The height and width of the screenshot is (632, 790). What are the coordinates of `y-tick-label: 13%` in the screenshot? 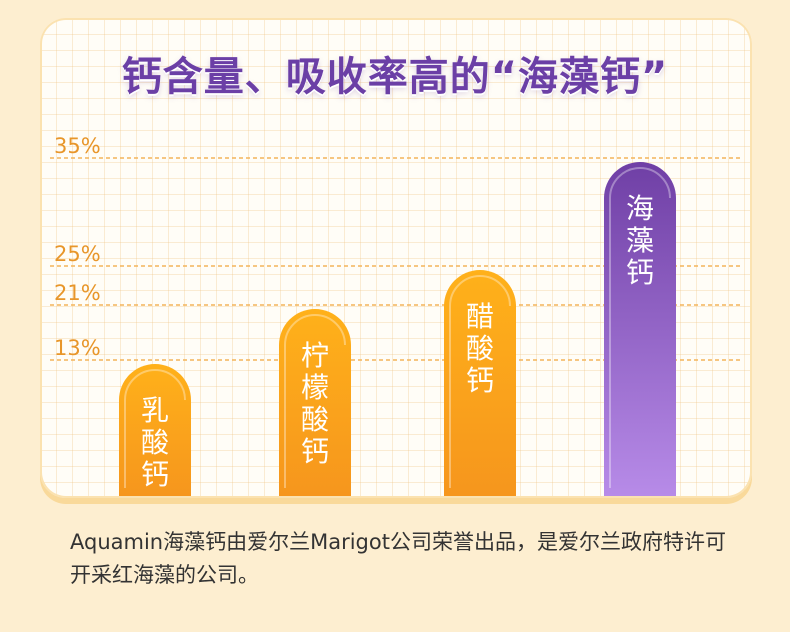 It's located at (77, 348).